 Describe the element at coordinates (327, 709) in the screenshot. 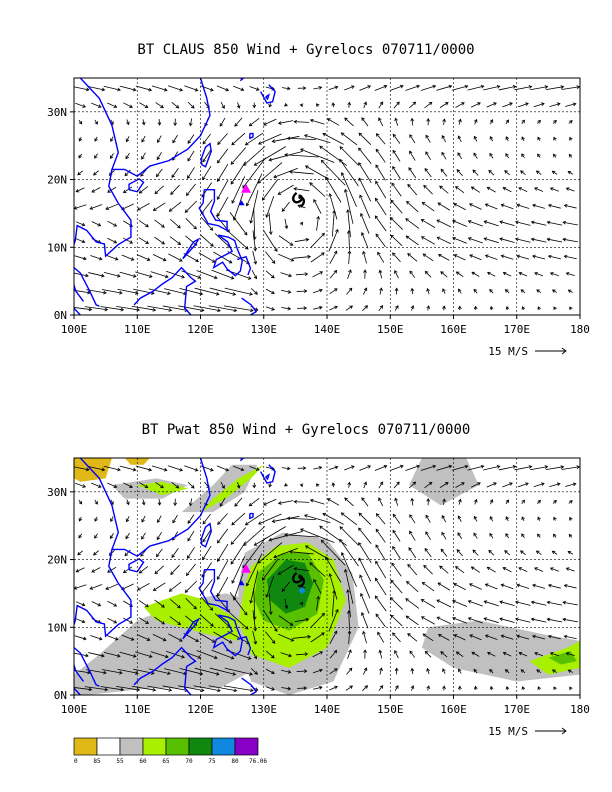

I see `x-tick-label: 140E` at that location.